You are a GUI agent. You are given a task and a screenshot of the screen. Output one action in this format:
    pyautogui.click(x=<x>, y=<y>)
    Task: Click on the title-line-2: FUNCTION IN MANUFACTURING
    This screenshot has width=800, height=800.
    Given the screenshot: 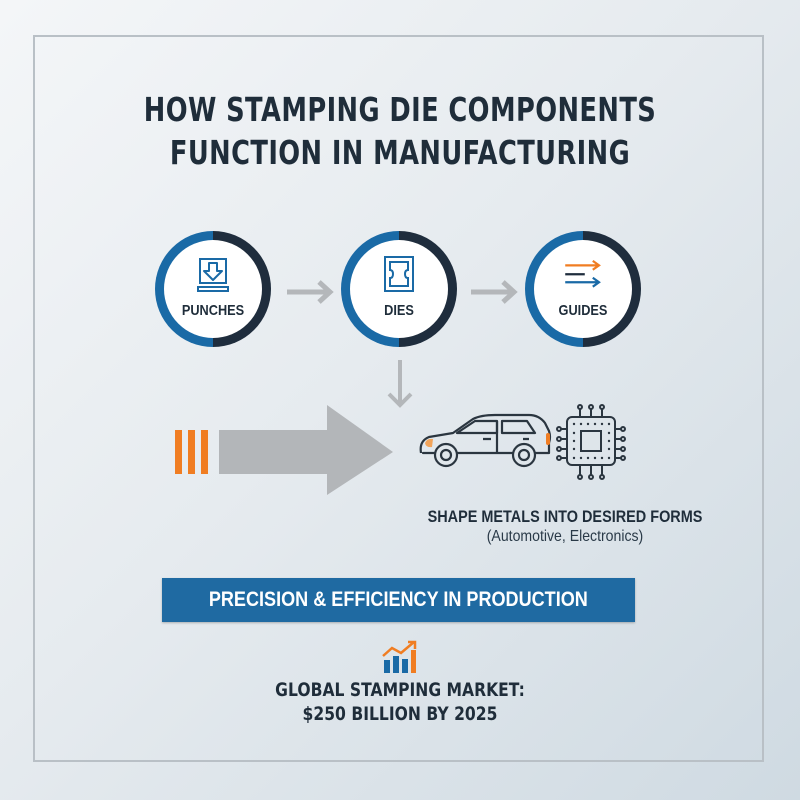 What is the action you would take?
    pyautogui.click(x=400, y=152)
    